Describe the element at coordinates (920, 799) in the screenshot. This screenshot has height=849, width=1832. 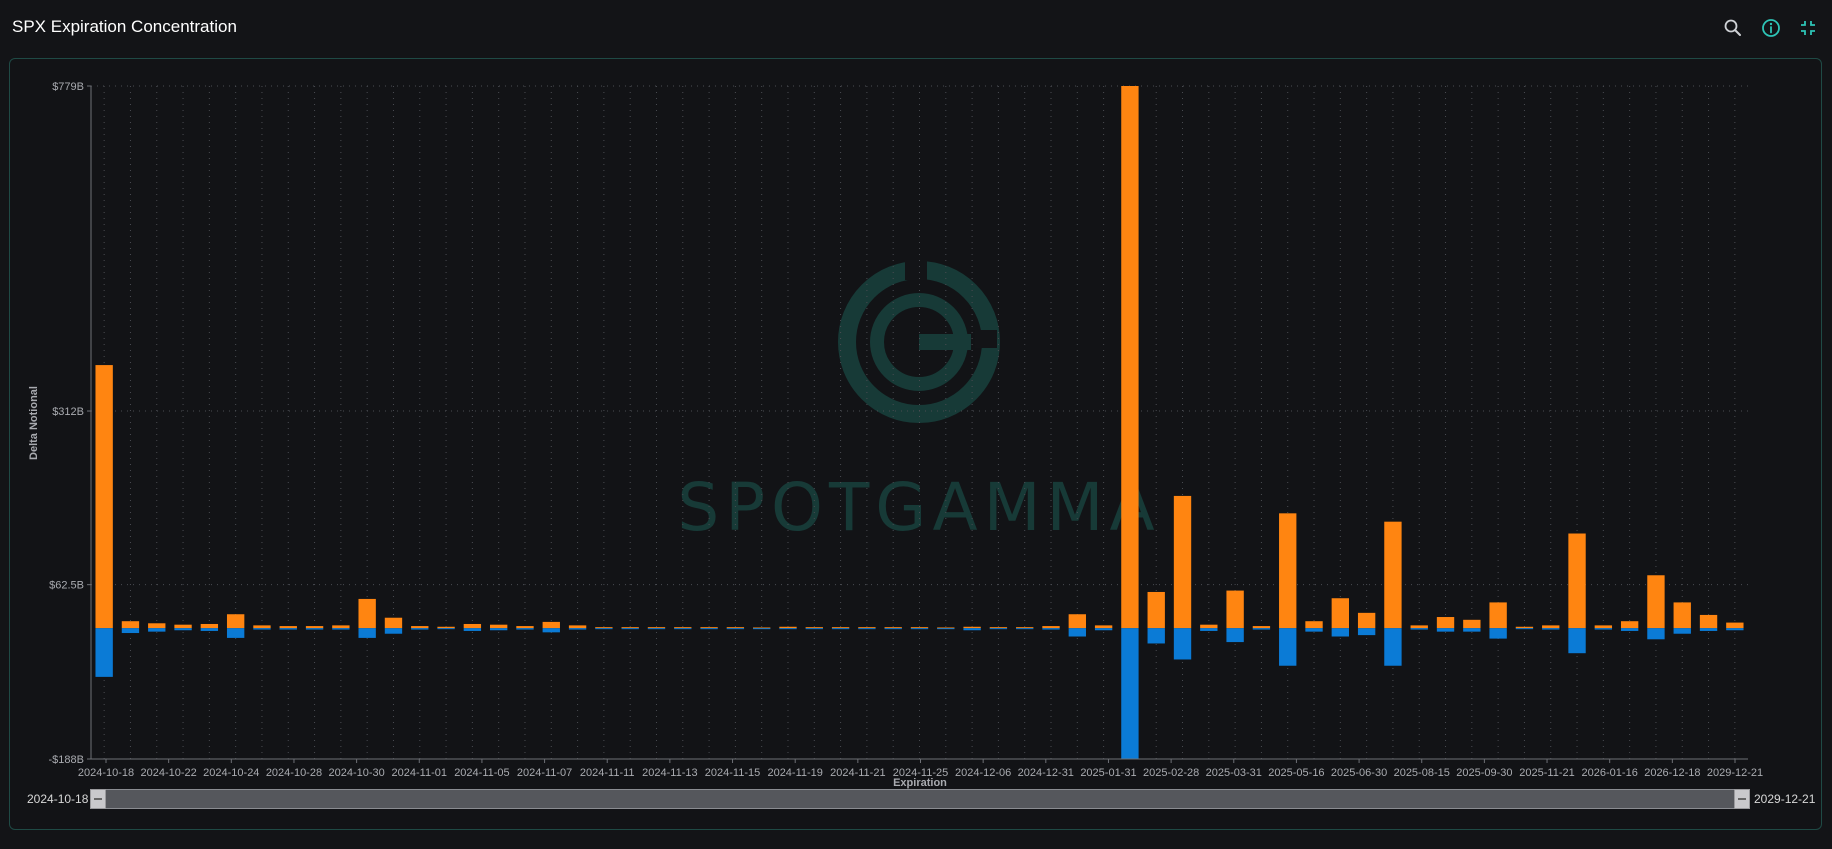
I see `range-slider-track` at that location.